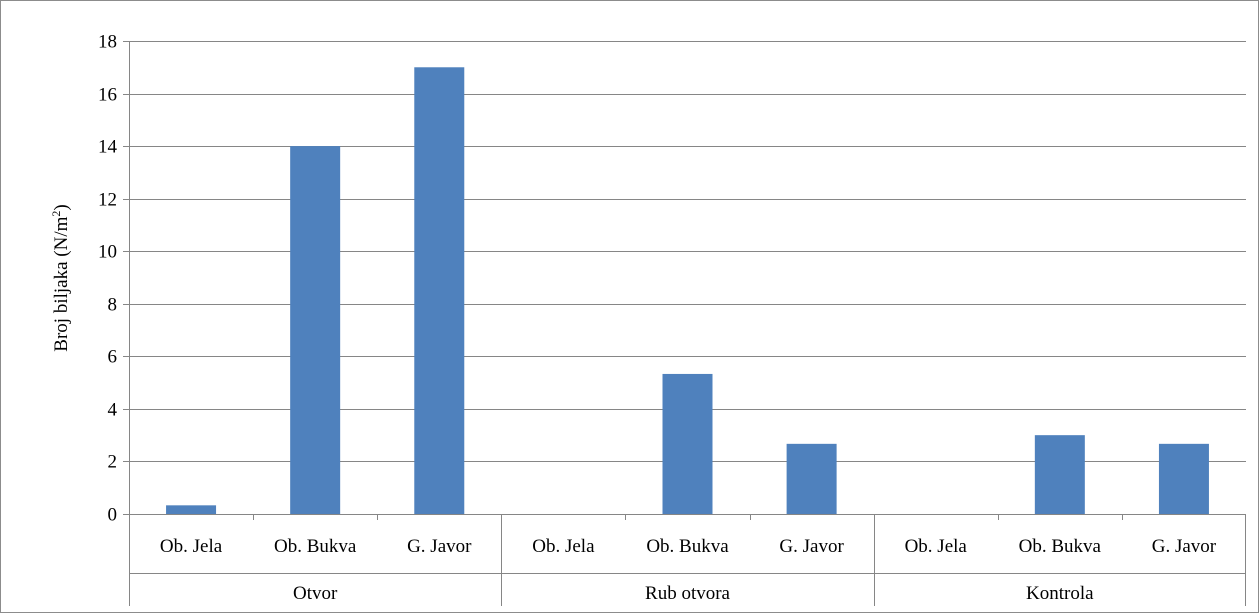 The width and height of the screenshot is (1259, 614). Describe the element at coordinates (61, 283) in the screenshot. I see `y-axis-title-main: Broj biljaka (N/m` at that location.